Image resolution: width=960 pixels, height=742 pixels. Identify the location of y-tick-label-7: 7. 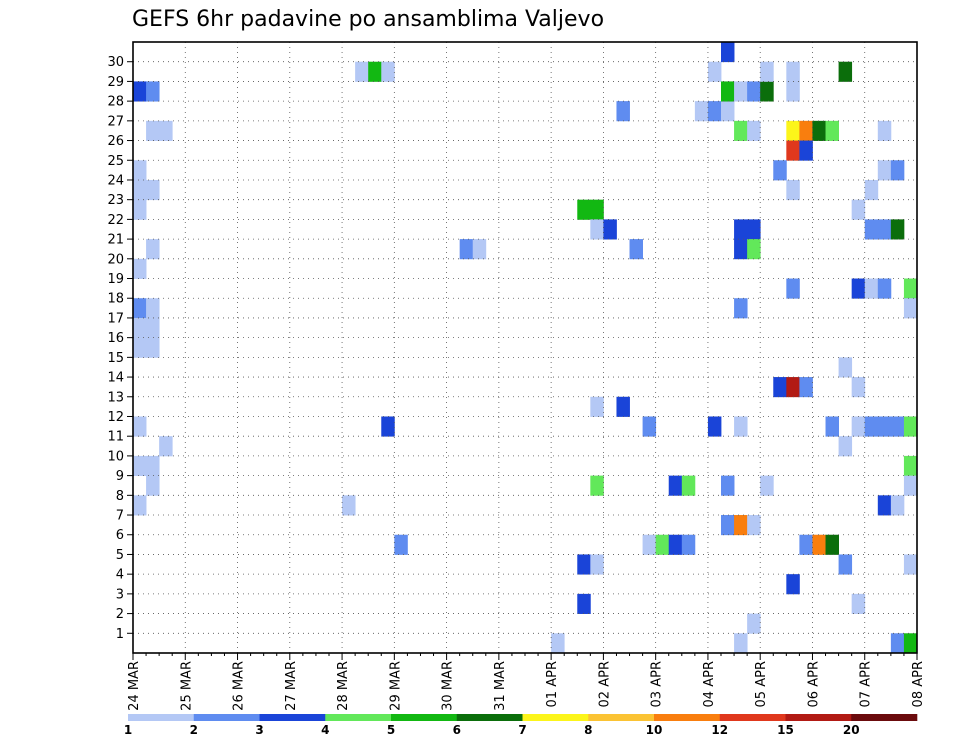
(120, 516).